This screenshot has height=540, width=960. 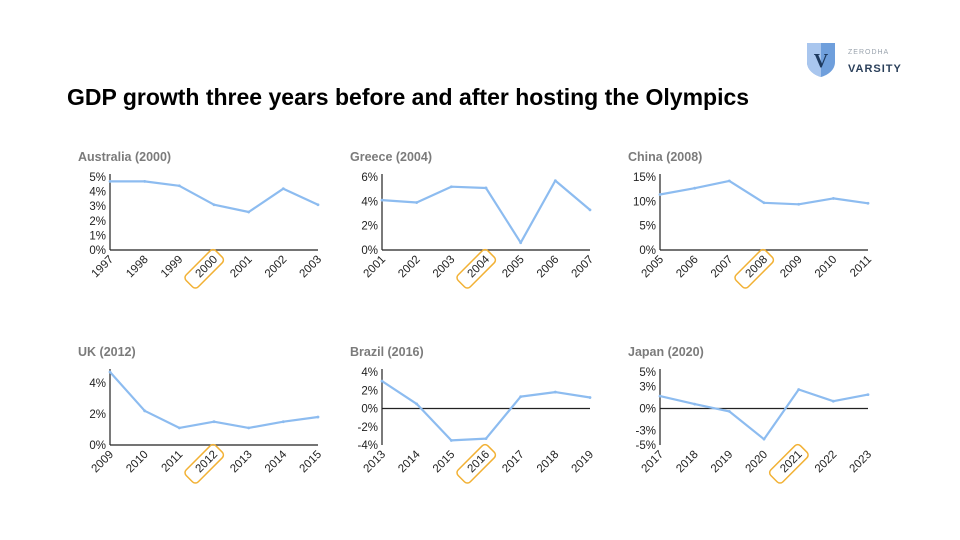 What do you see at coordinates (97, 236) in the screenshot?
I see `y-tick-label: 1%` at bounding box center [97, 236].